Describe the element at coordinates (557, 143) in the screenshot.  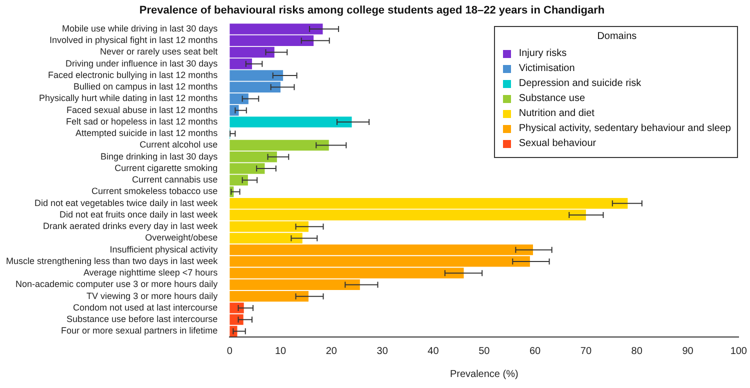
I see `legend-label: Sexual behaviour` at that location.